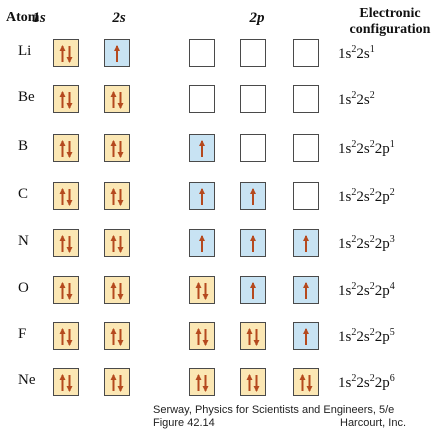 Image resolution: width=442 pixels, height=432 pixels. I want to click on atom-label: Be, so click(26, 97).